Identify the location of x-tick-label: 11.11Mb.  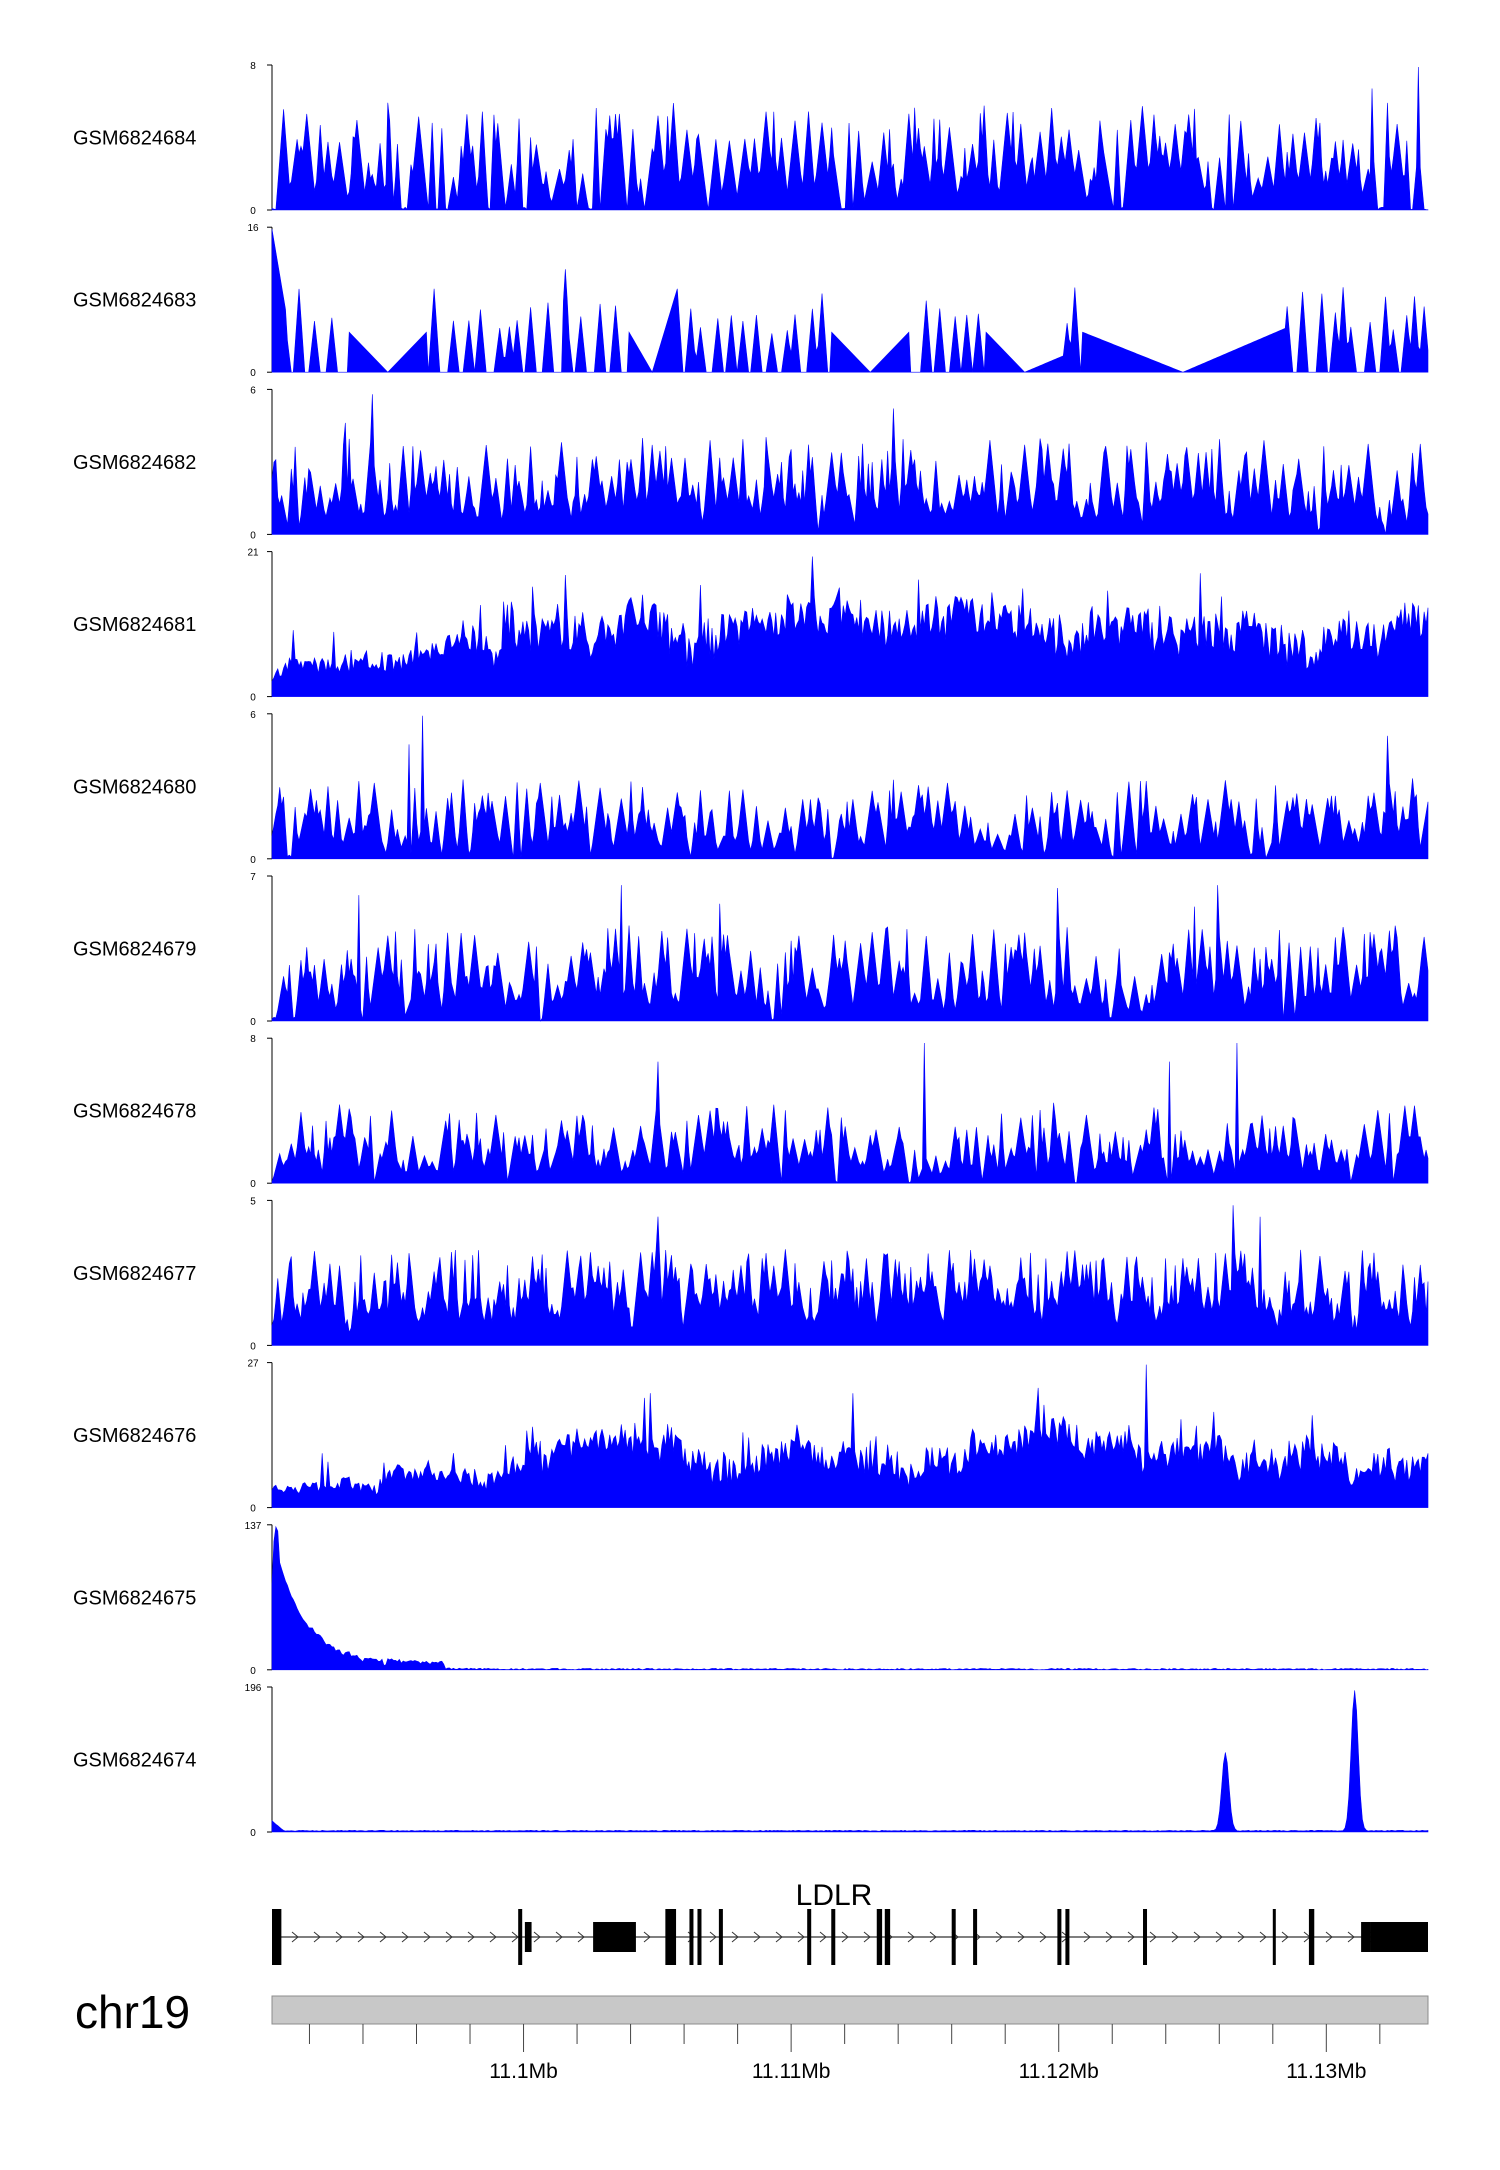
(791, 2071).